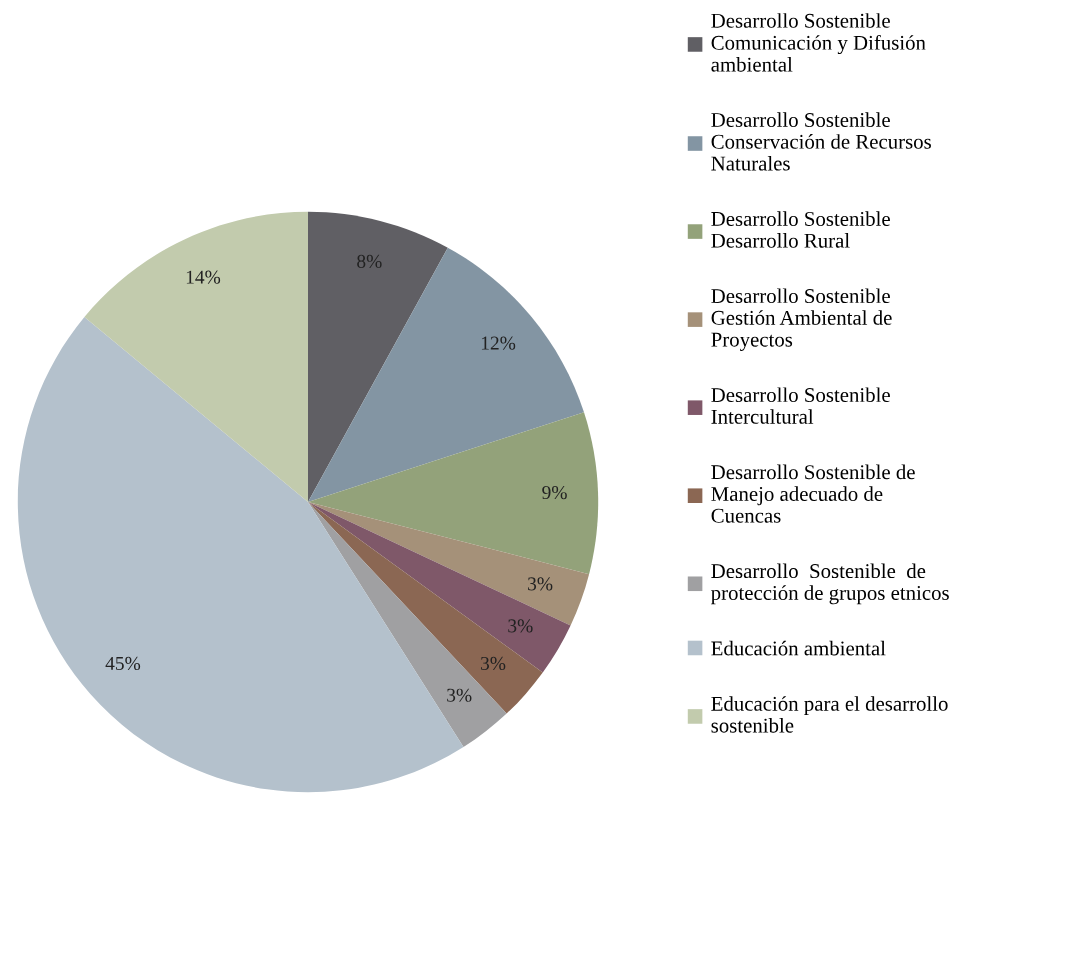 The width and height of the screenshot is (1070, 959). Describe the element at coordinates (203, 277) in the screenshot. I see `data-label: 14%` at that location.